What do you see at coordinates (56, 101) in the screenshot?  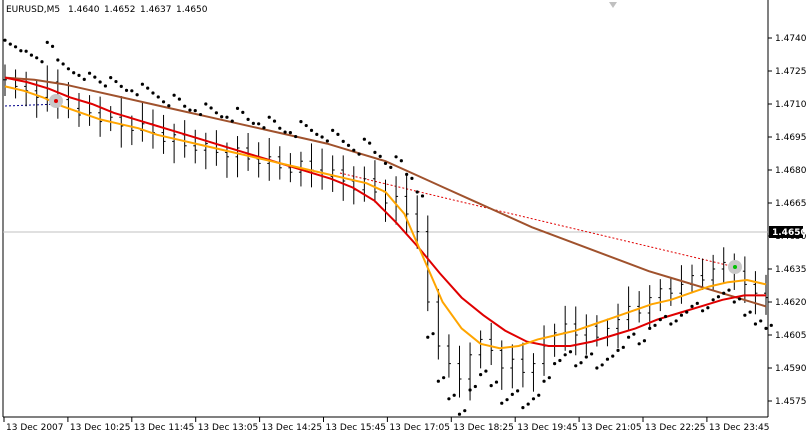 I see `sell-arrow-icon` at bounding box center [56, 101].